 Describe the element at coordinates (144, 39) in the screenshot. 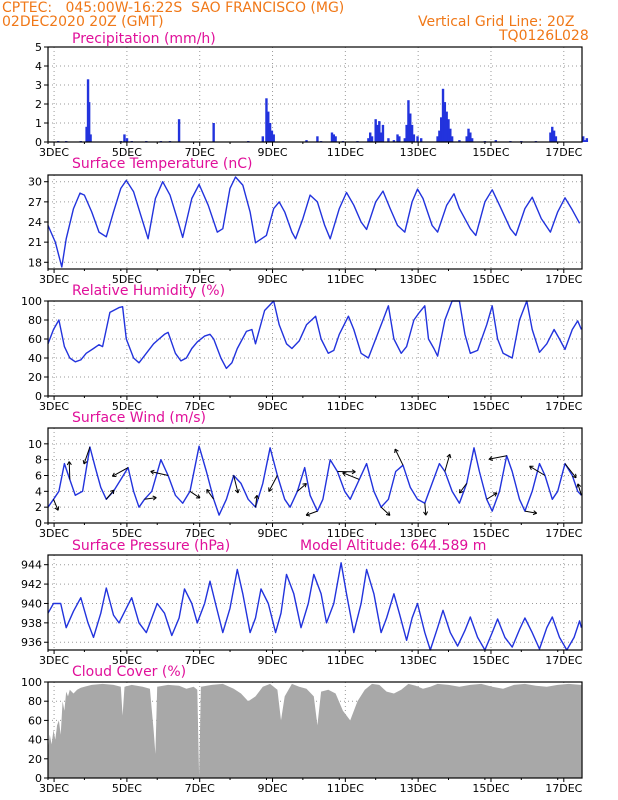

I see `panel-title: Precipitation (mm/h)` at that location.